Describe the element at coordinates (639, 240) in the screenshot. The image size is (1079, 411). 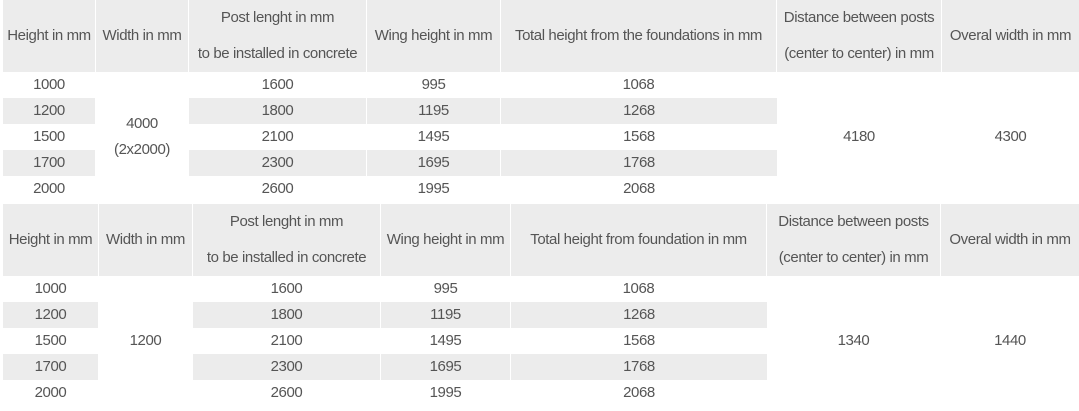
I see `header-total-height: Total height from foundation in mm` at that location.